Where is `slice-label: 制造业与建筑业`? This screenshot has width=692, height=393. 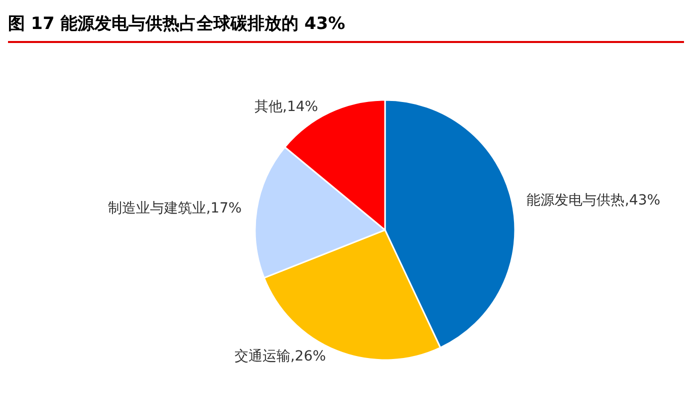
slice-label: 制造业与建筑业 is located at coordinates (157, 208).